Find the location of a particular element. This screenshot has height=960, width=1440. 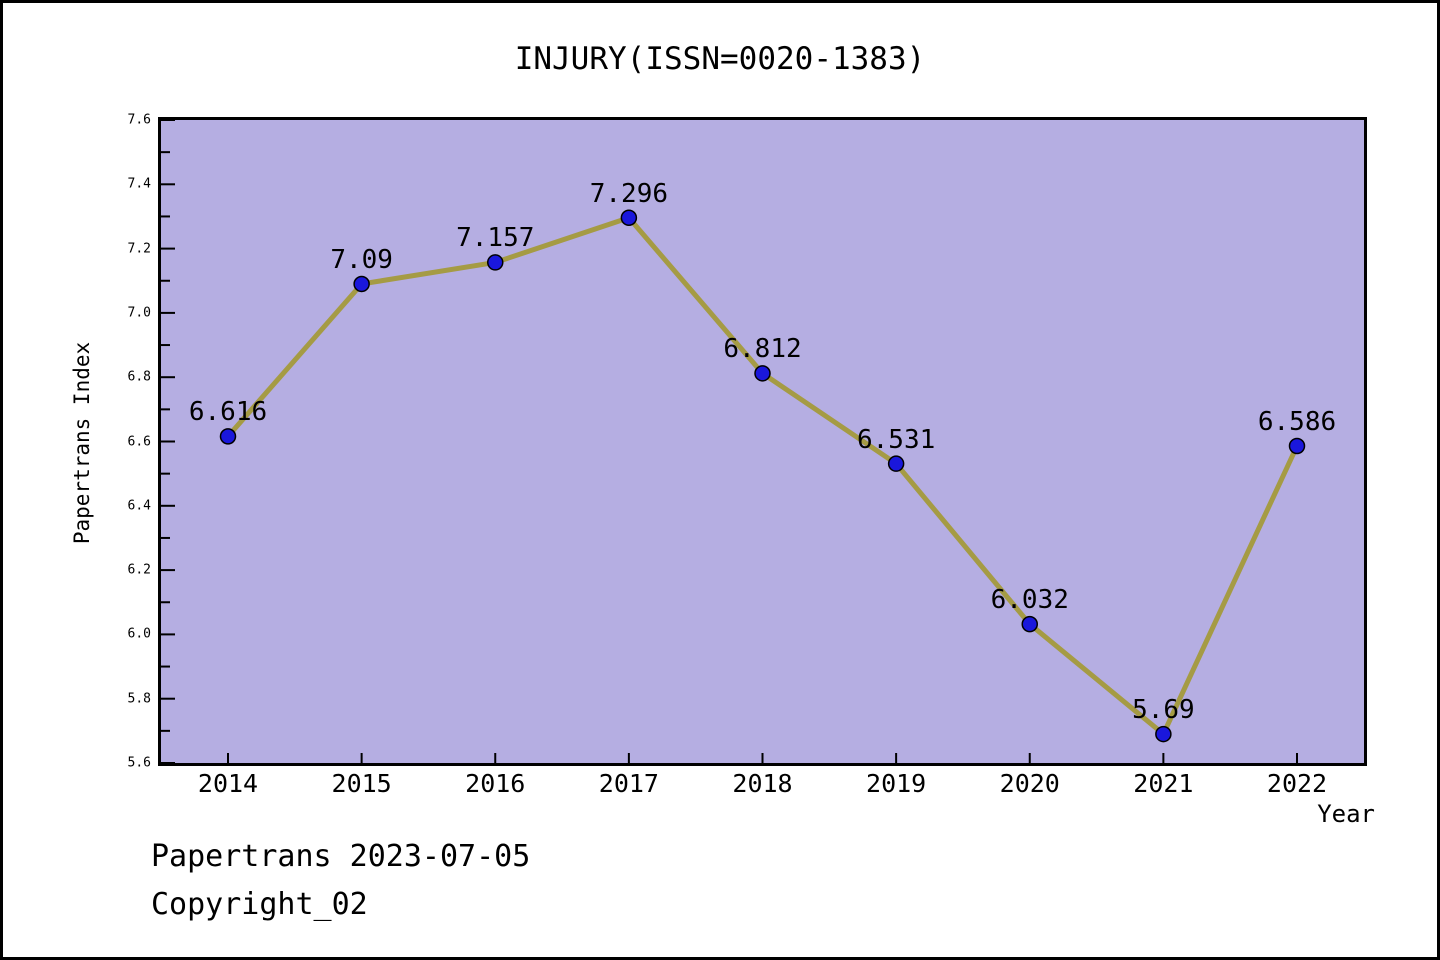

y-tick-label: 6.0 is located at coordinates (139, 634).